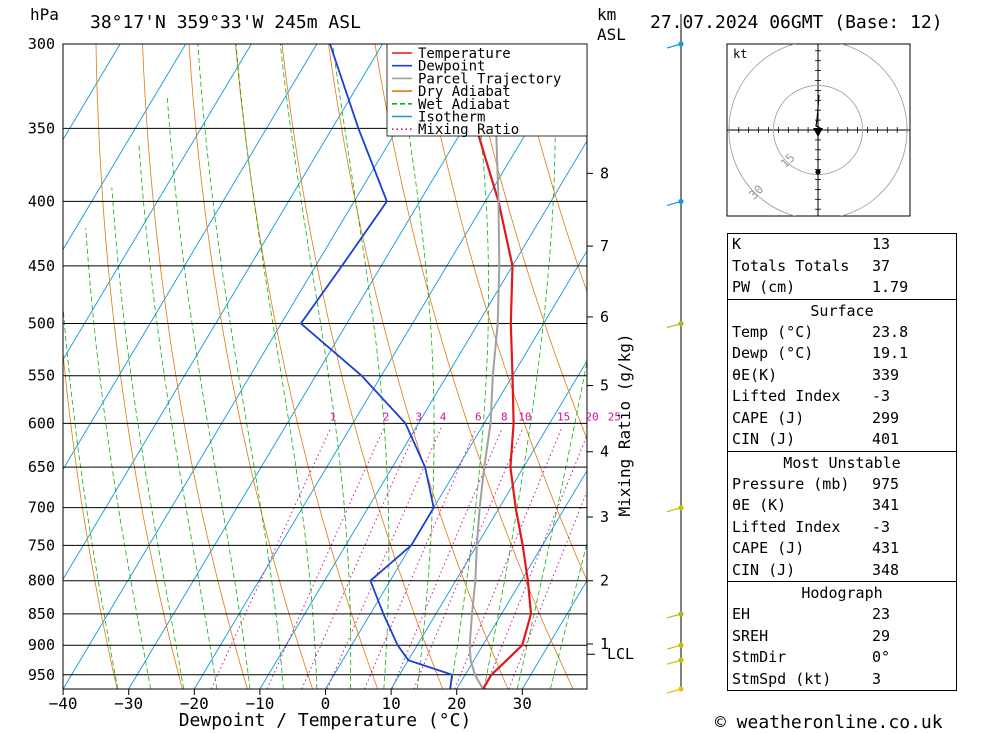 The height and width of the screenshot is (733, 1000). What do you see at coordinates (456, 703) in the screenshot?
I see `x-tick-label: 20` at bounding box center [456, 703].